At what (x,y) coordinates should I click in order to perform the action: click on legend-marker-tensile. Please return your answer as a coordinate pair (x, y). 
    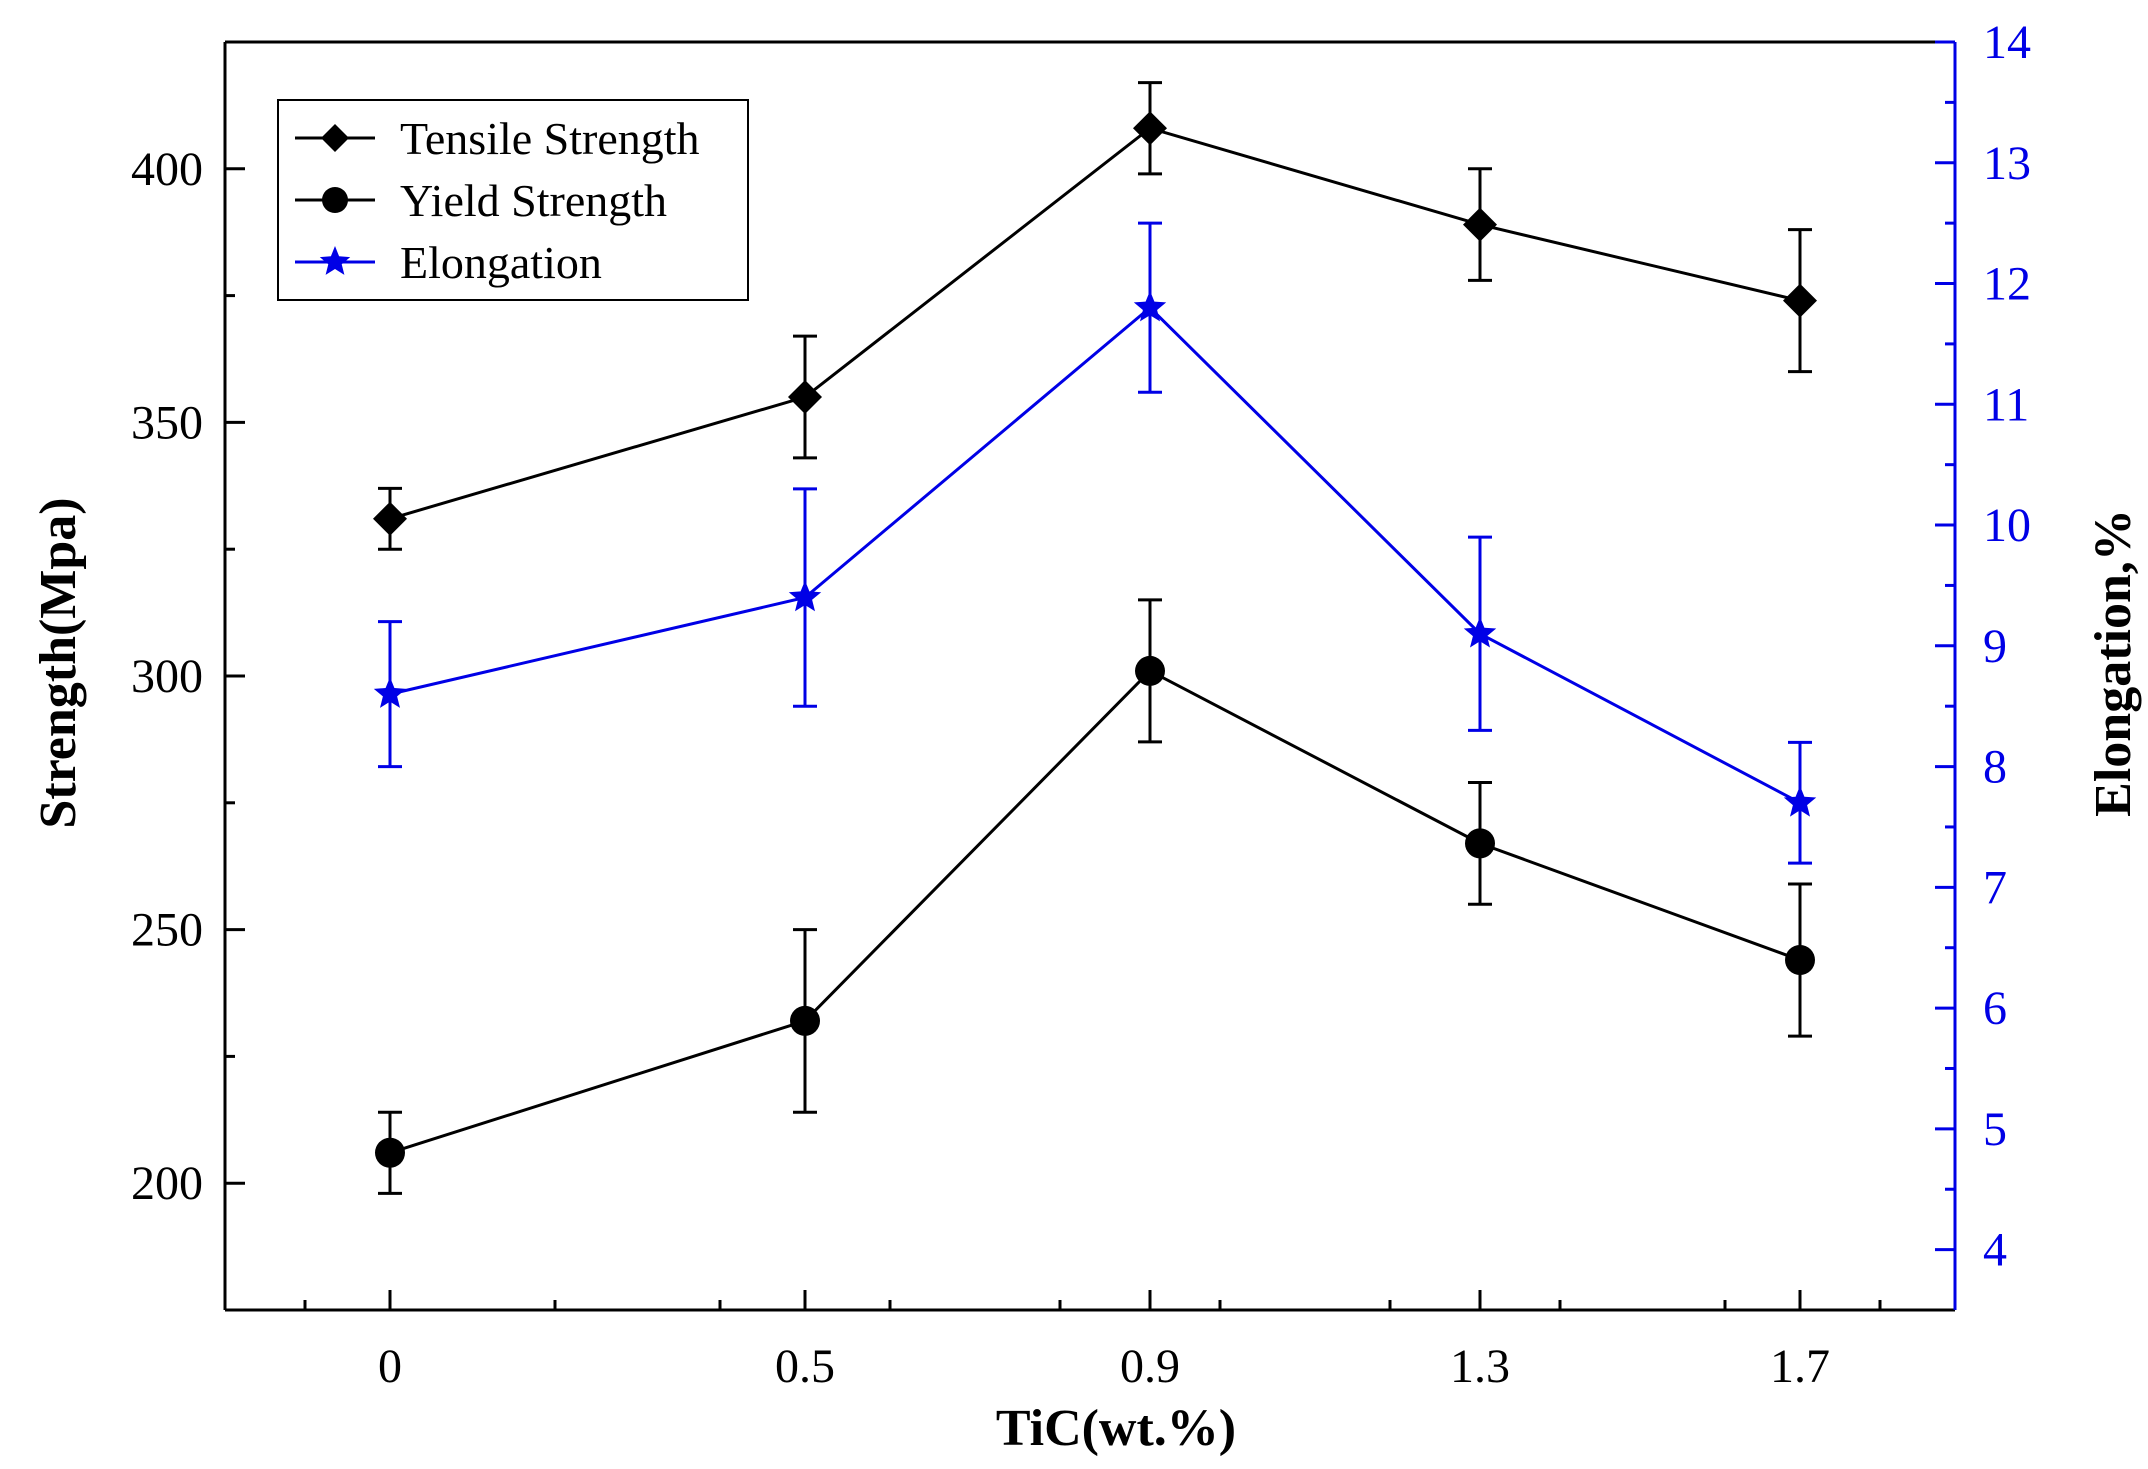
    Looking at the image, I should click on (335, 138).